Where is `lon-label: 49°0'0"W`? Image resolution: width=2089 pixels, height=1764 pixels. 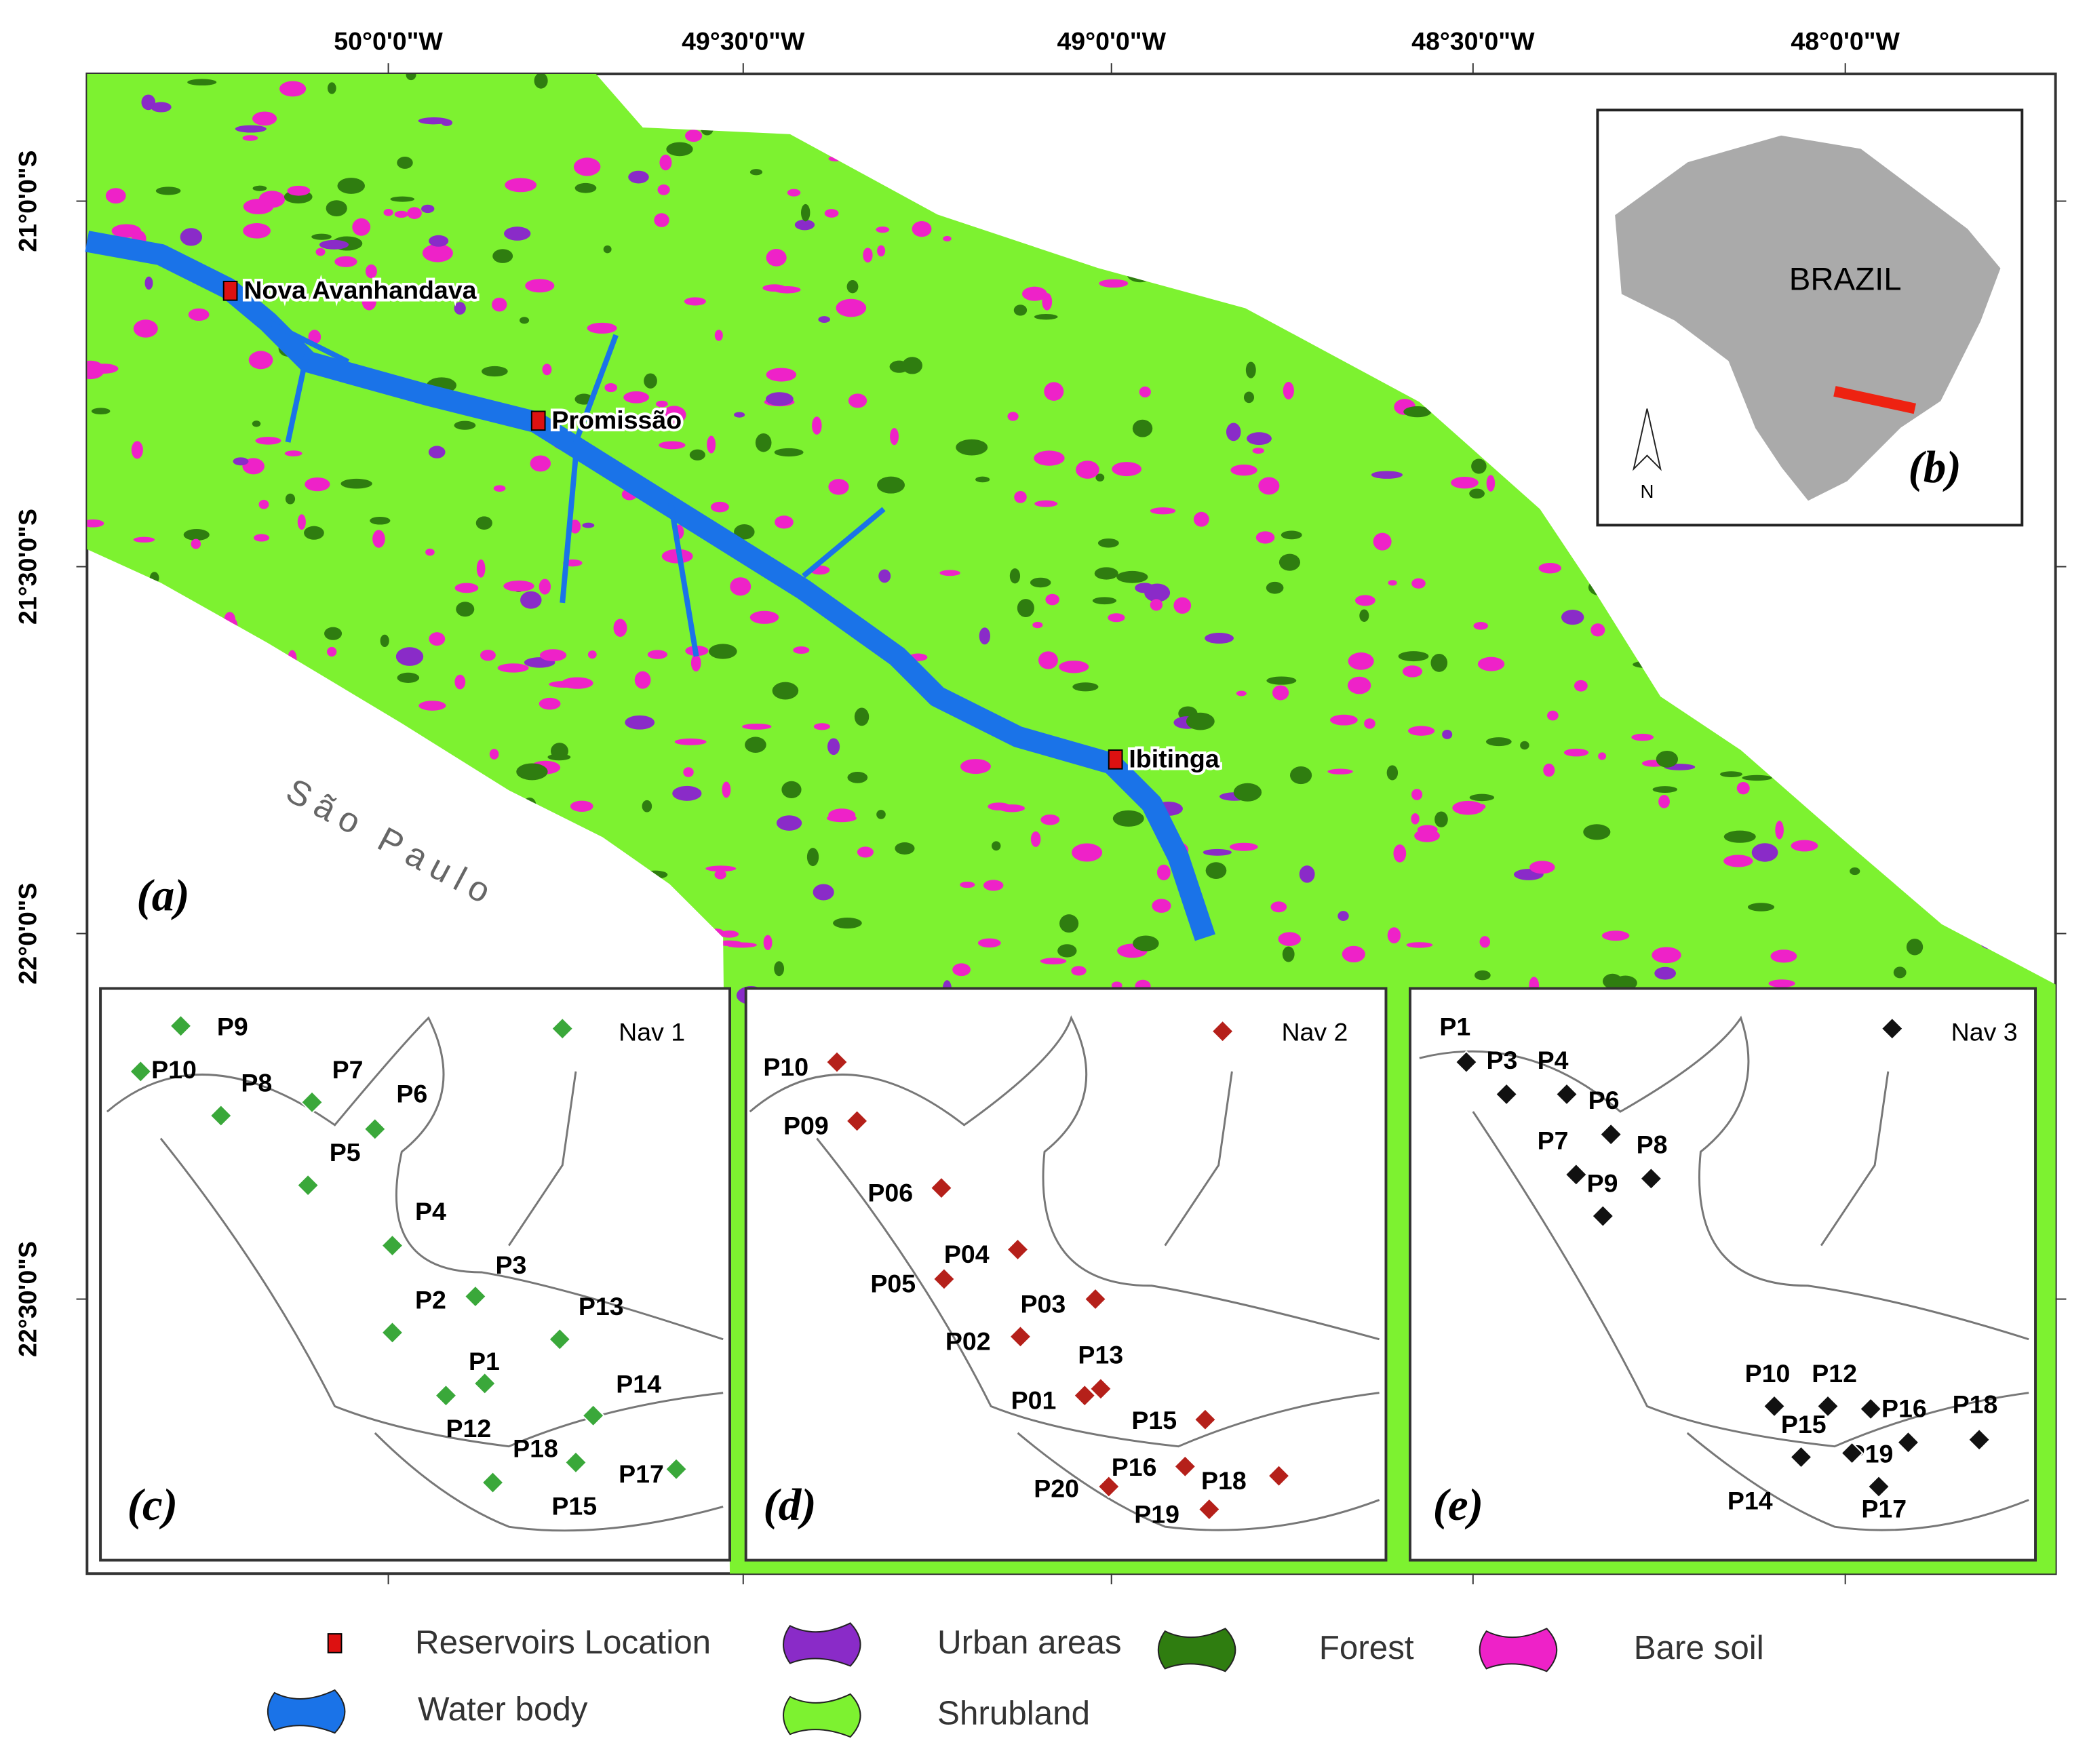 lon-label: 49°0'0"W is located at coordinates (1111, 40).